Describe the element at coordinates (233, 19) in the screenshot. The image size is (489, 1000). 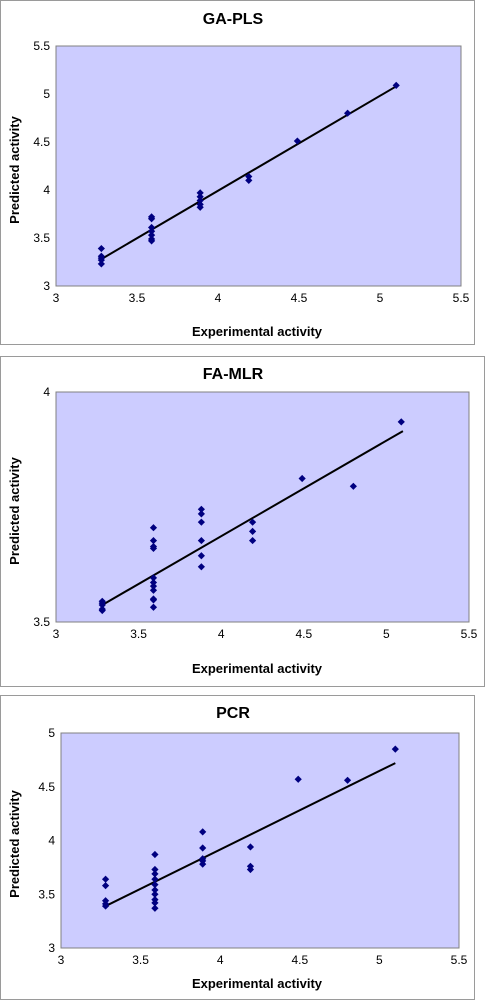
I see `chart-title: GA-PLS` at that location.